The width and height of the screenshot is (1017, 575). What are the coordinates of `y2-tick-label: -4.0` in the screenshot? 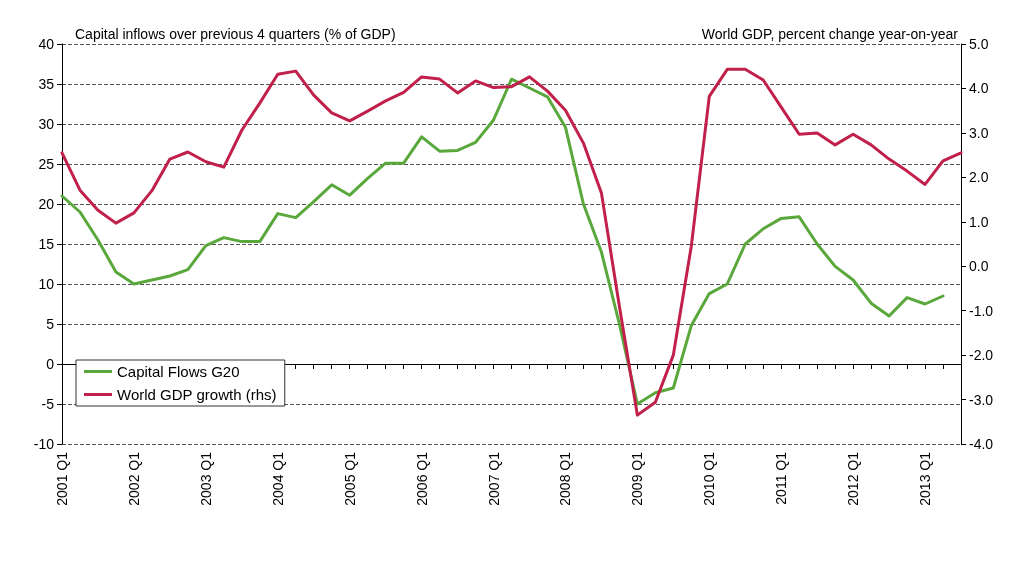 It's located at (981, 444).